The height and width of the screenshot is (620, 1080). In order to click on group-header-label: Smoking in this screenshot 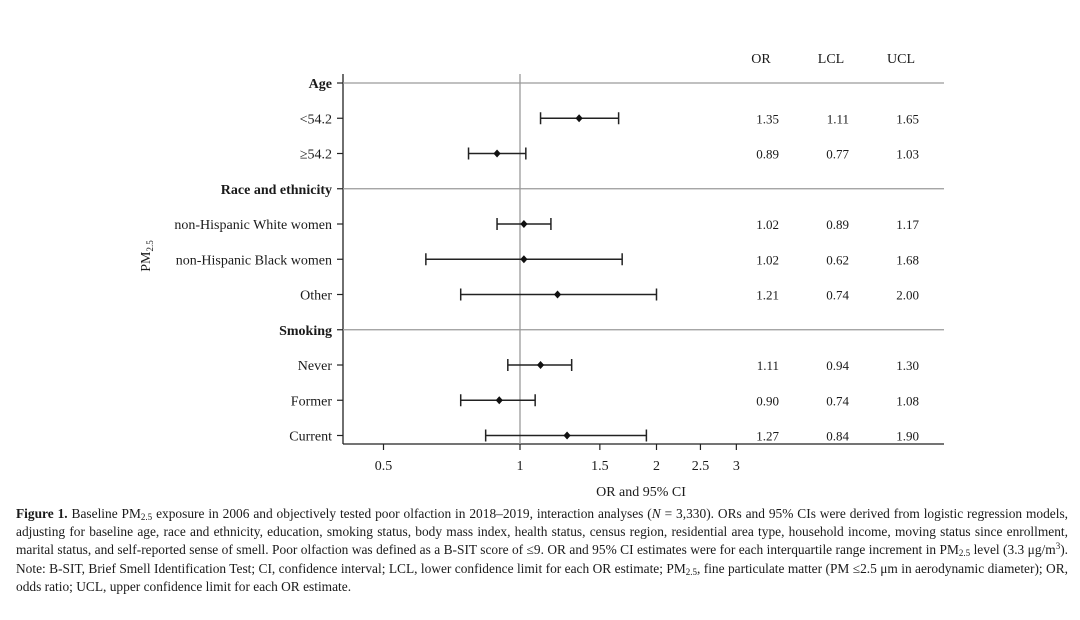, I will do `click(305, 331)`.